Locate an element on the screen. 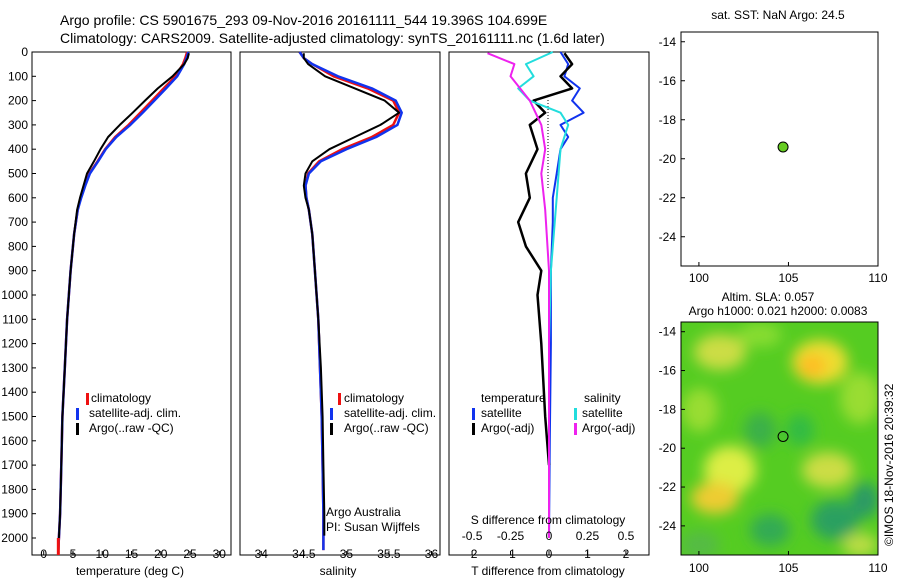 Image resolution: width=900 pixels, height=580 pixels. depth-tick-label: 1000 is located at coordinates (14, 295).